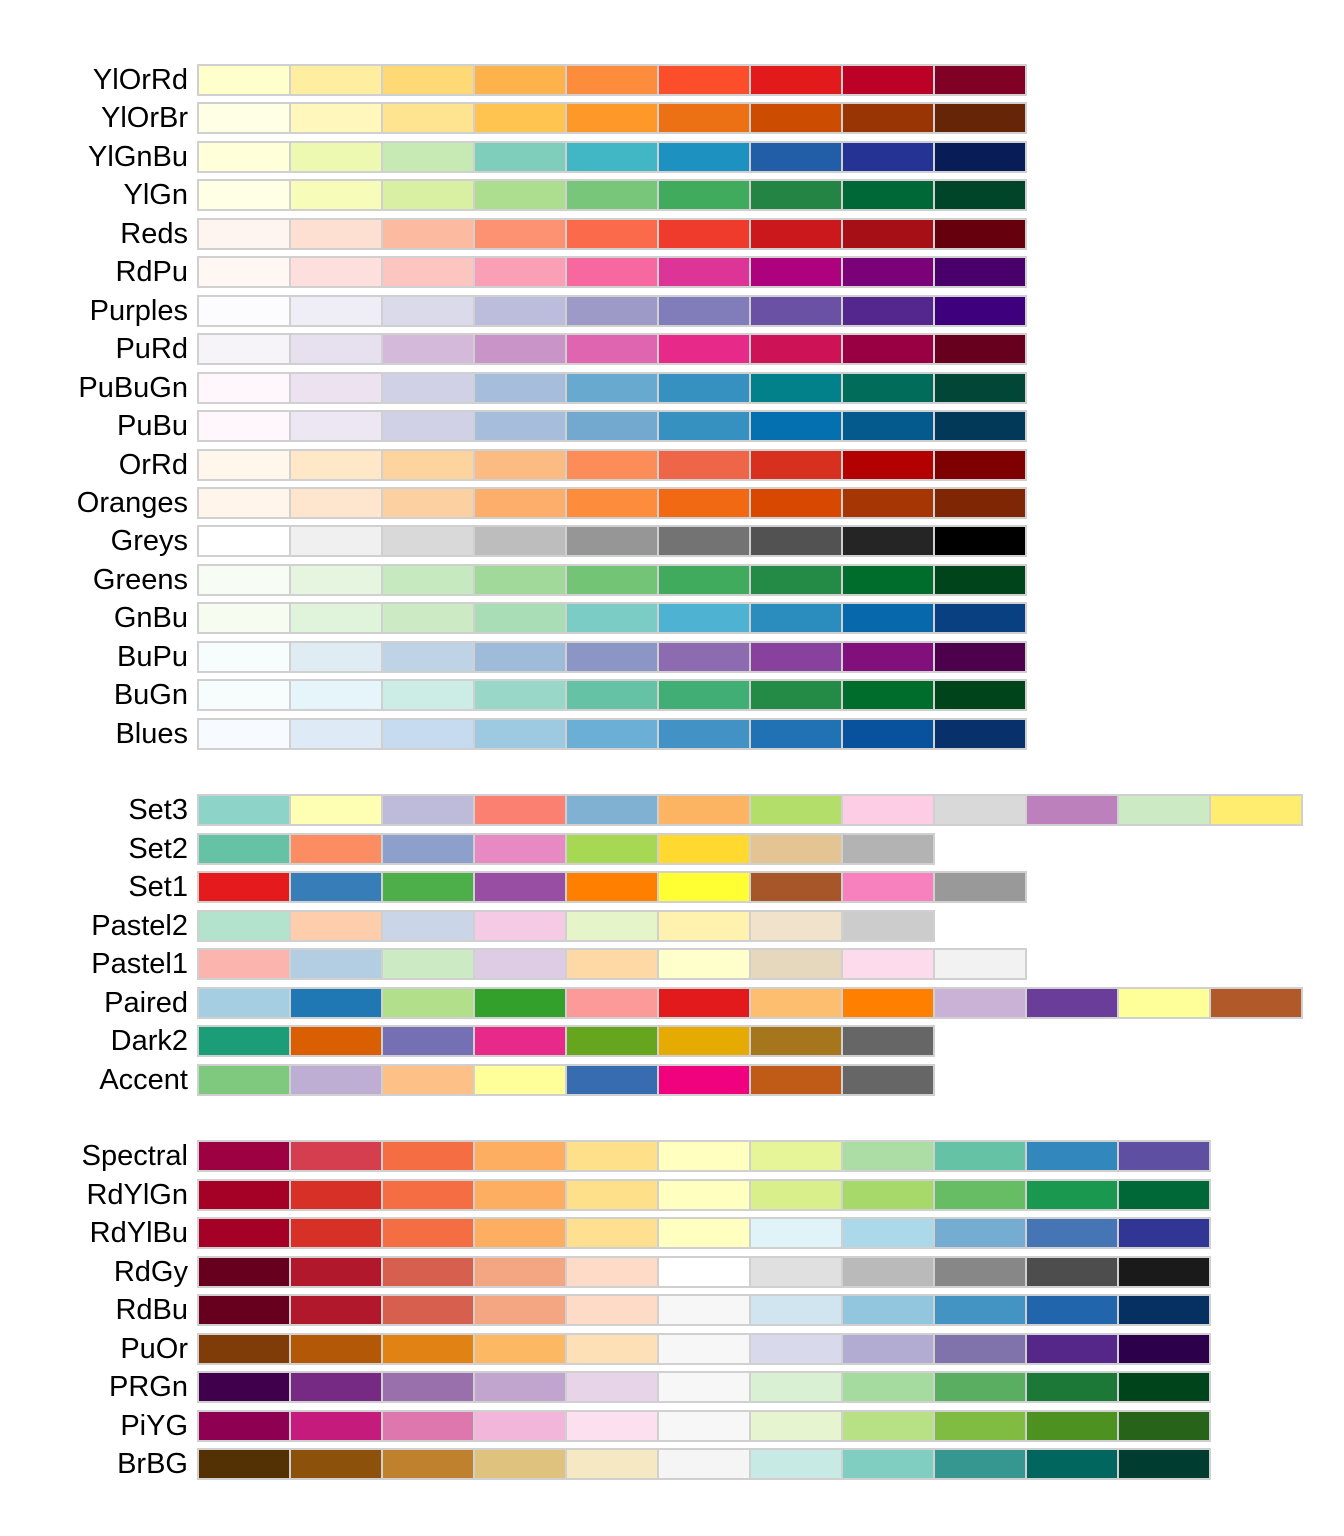  What do you see at coordinates (665, 1426) in the screenshot?
I see `palette-row-piyg: PiYG` at bounding box center [665, 1426].